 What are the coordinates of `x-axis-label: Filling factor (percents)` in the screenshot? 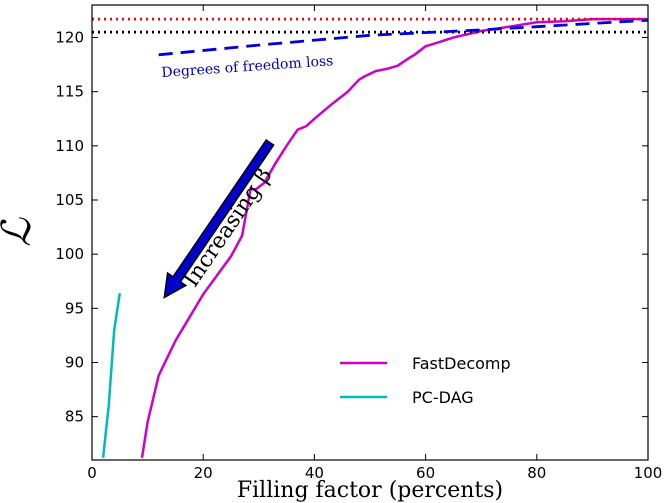 It's located at (370, 490).